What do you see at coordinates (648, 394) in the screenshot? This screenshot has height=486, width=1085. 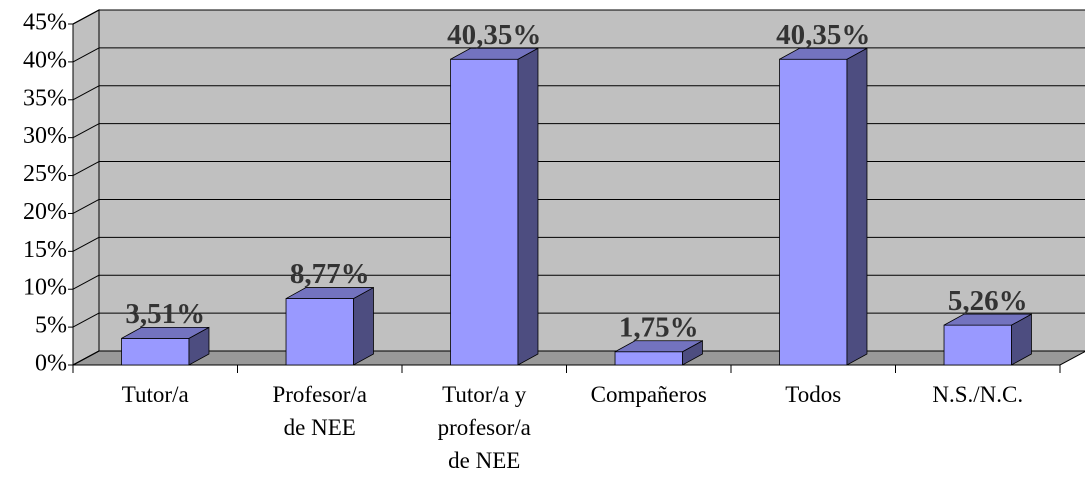 I see `x-tick-label: Compañeros` at bounding box center [648, 394].